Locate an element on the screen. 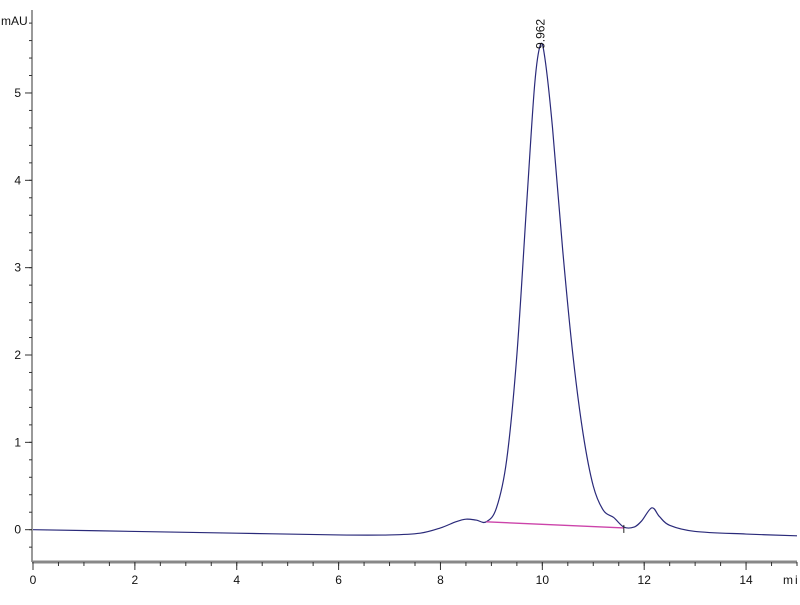 Image resolution: width=800 pixels, height=605 pixels. y-tick-label: 3 is located at coordinates (17, 268).